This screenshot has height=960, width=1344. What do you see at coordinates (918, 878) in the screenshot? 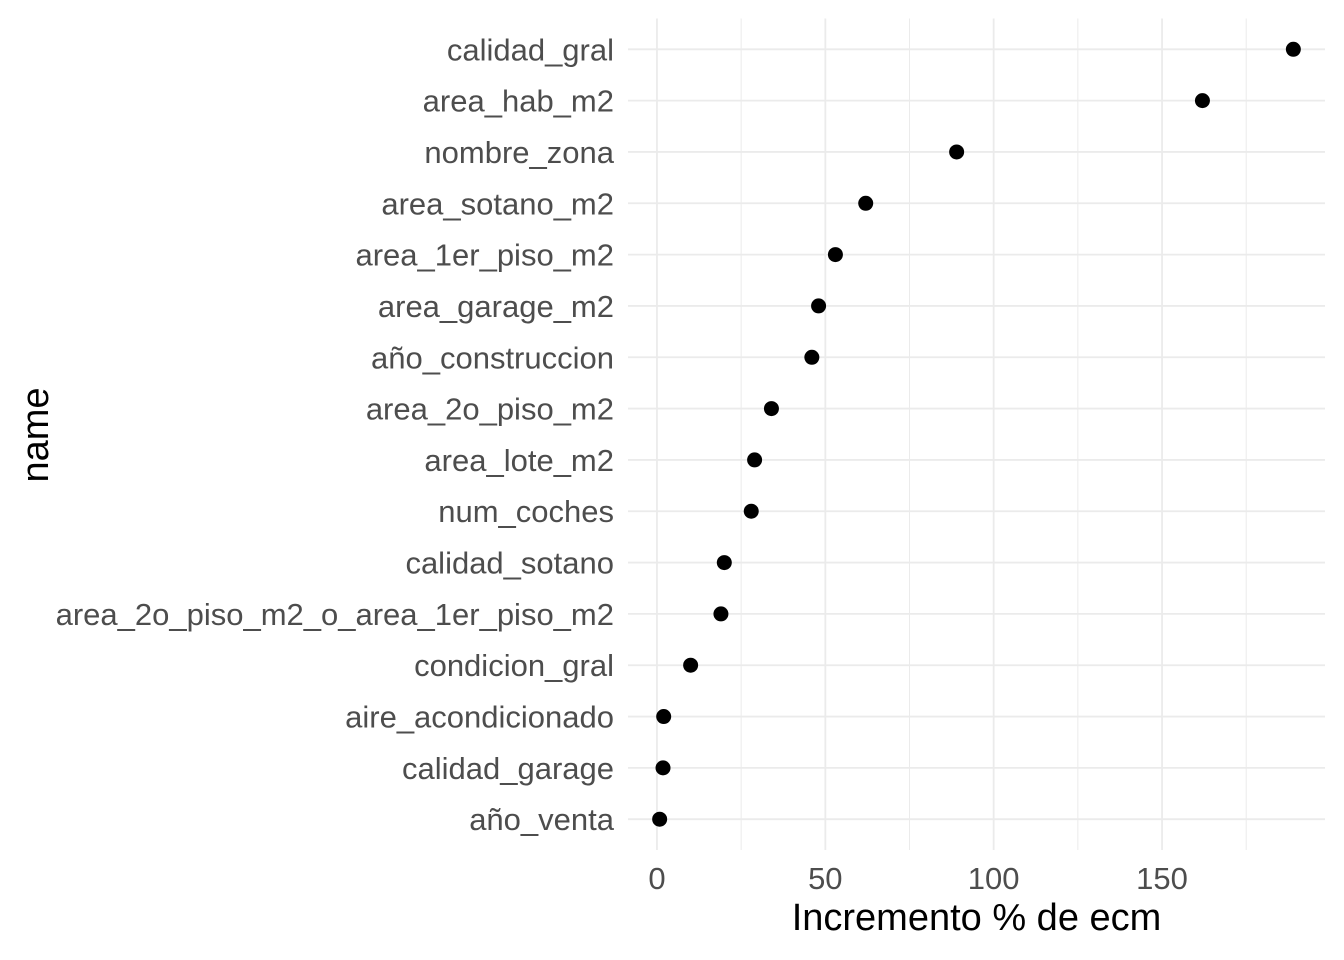
I see `x-axis-tick-labels: 0 50 100 150` at bounding box center [918, 878].